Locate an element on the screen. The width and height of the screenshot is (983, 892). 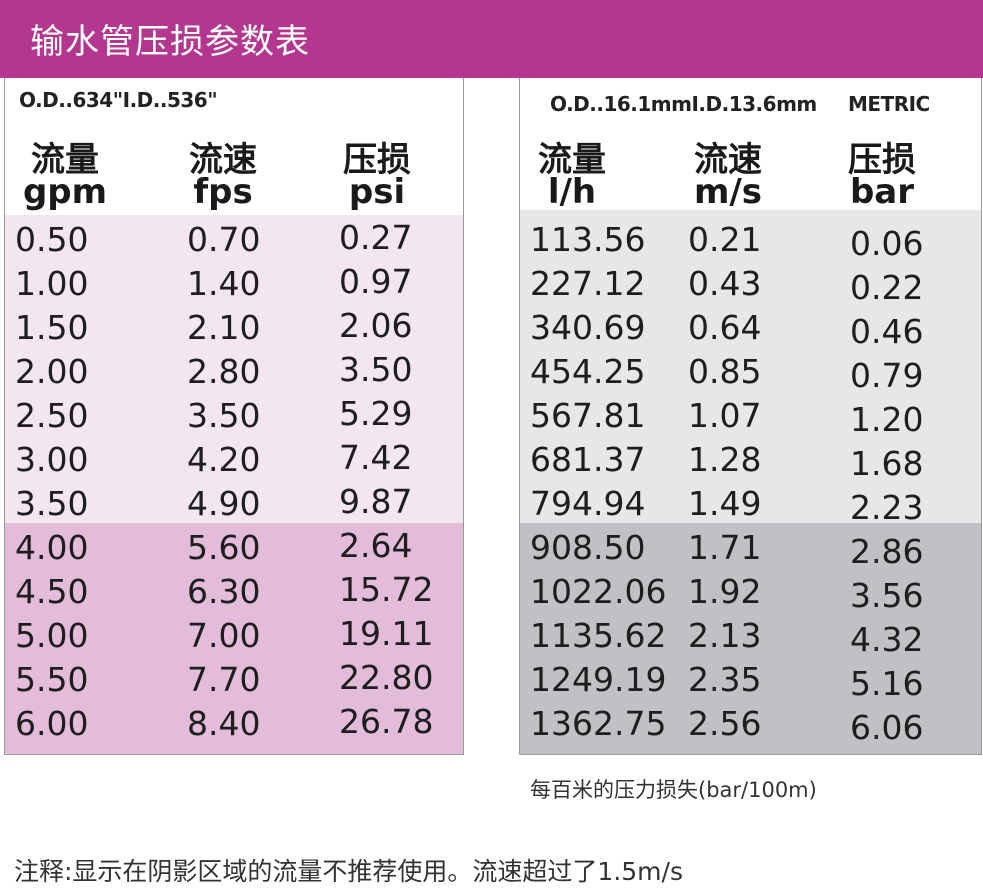
table-row: 3.00 4.20 7.42 is located at coordinates (234, 458).